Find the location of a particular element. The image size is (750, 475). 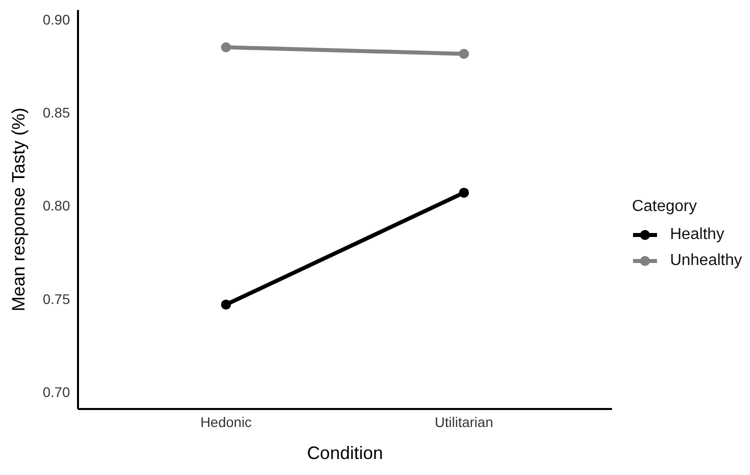

y-tick-label: 0.90 is located at coordinates (56, 19).